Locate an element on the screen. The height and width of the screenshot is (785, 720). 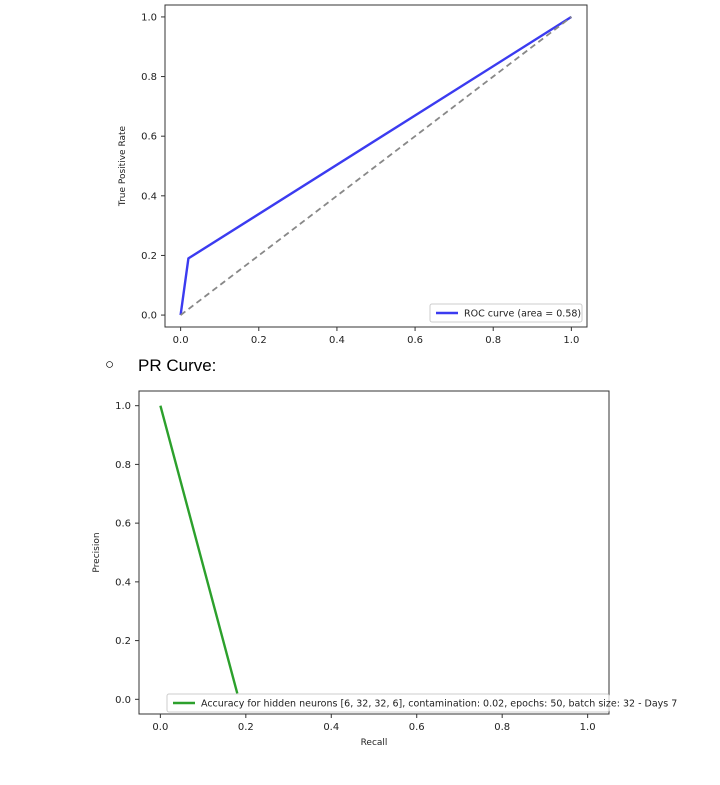
y-axis-label: True Positive Rate is located at coordinates (123, 166).